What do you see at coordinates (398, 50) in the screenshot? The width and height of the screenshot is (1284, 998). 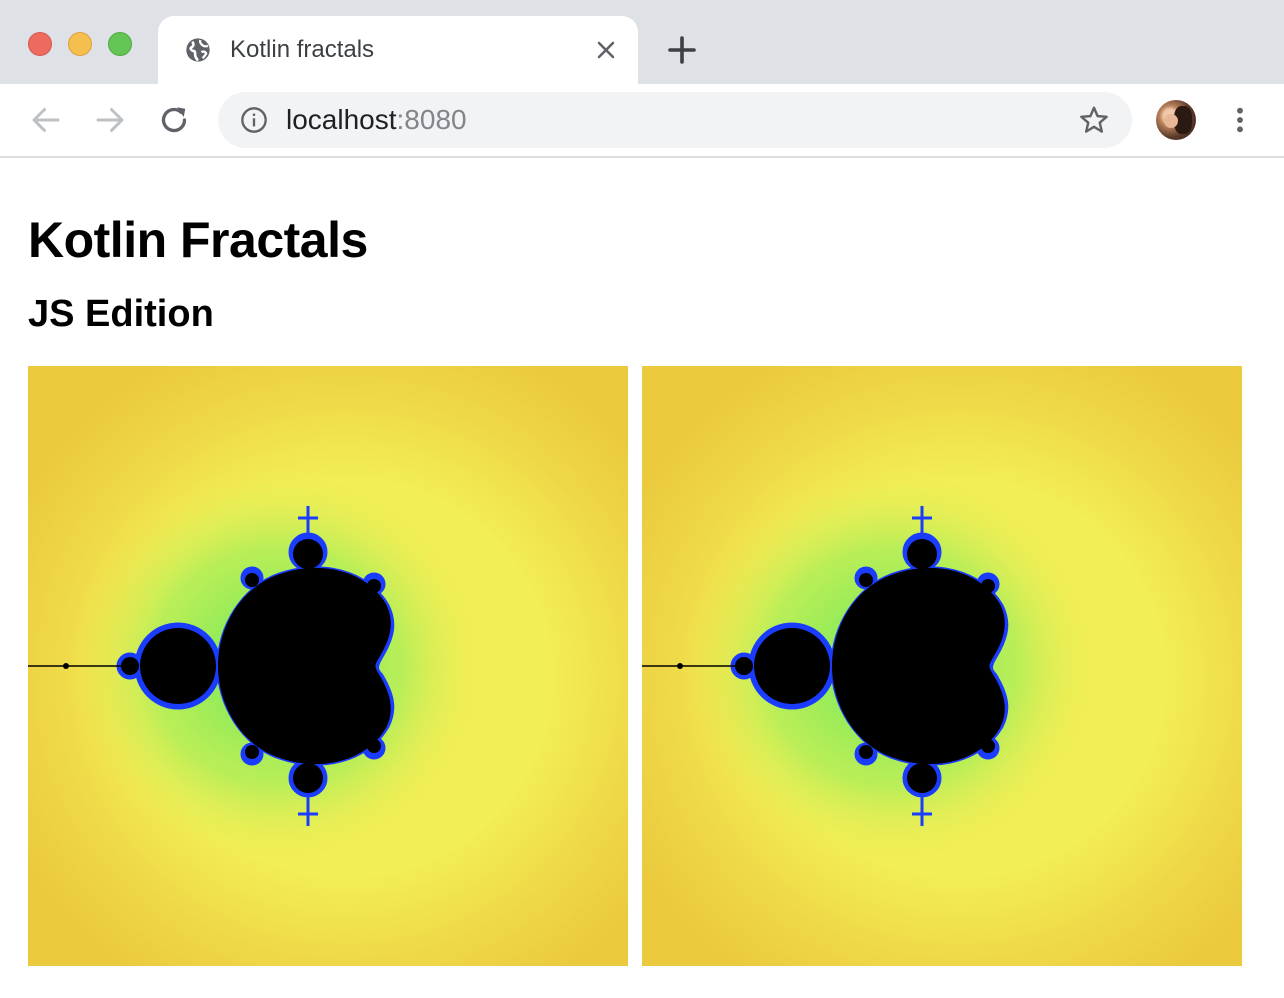 I see `browser-tab: Kotlin fractals` at bounding box center [398, 50].